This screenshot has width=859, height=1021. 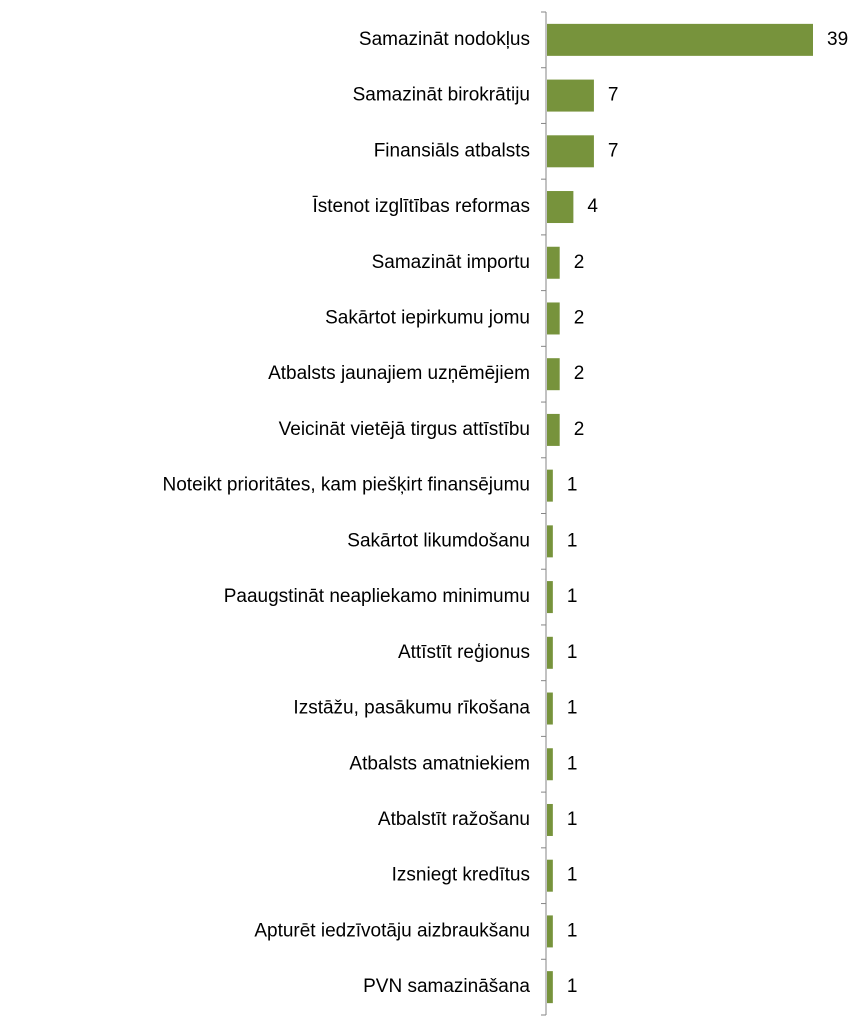 I want to click on category-label: Izstāžu, pasākumu rīkošana, so click(x=411, y=708).